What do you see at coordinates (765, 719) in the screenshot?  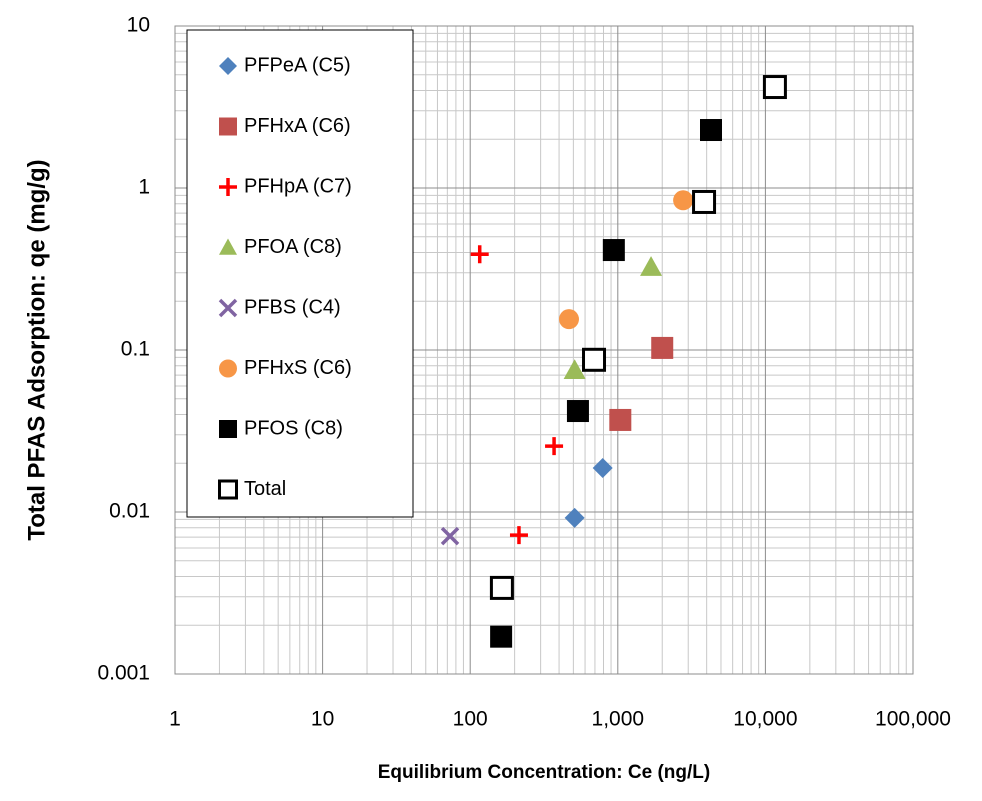 I see `x-tick-label: 10,000` at bounding box center [765, 719].